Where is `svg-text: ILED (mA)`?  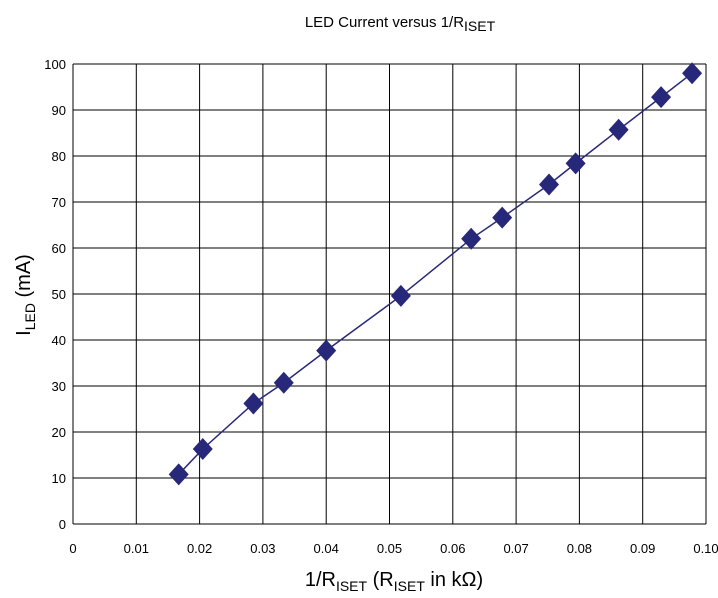
svg-text: ILED (mA) is located at coordinates (25, 295).